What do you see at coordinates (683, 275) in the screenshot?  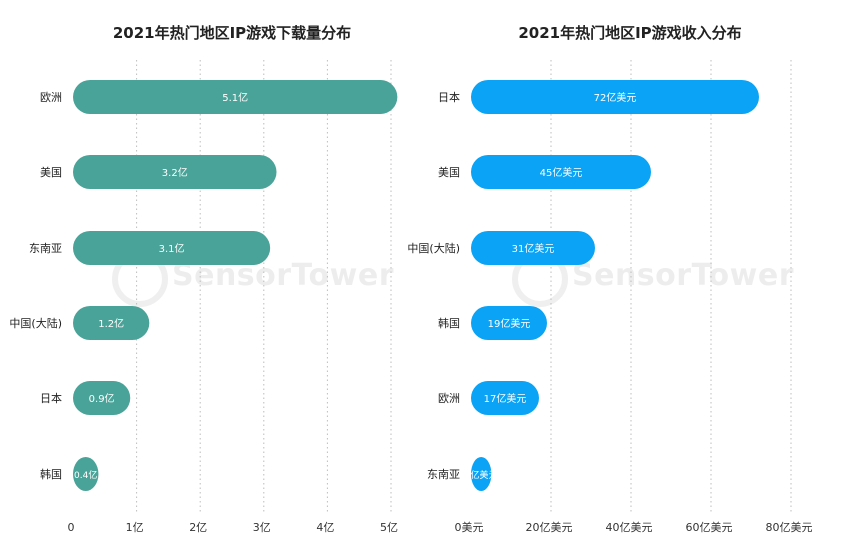 I see `watermark-right: SensorTower` at bounding box center [683, 275].